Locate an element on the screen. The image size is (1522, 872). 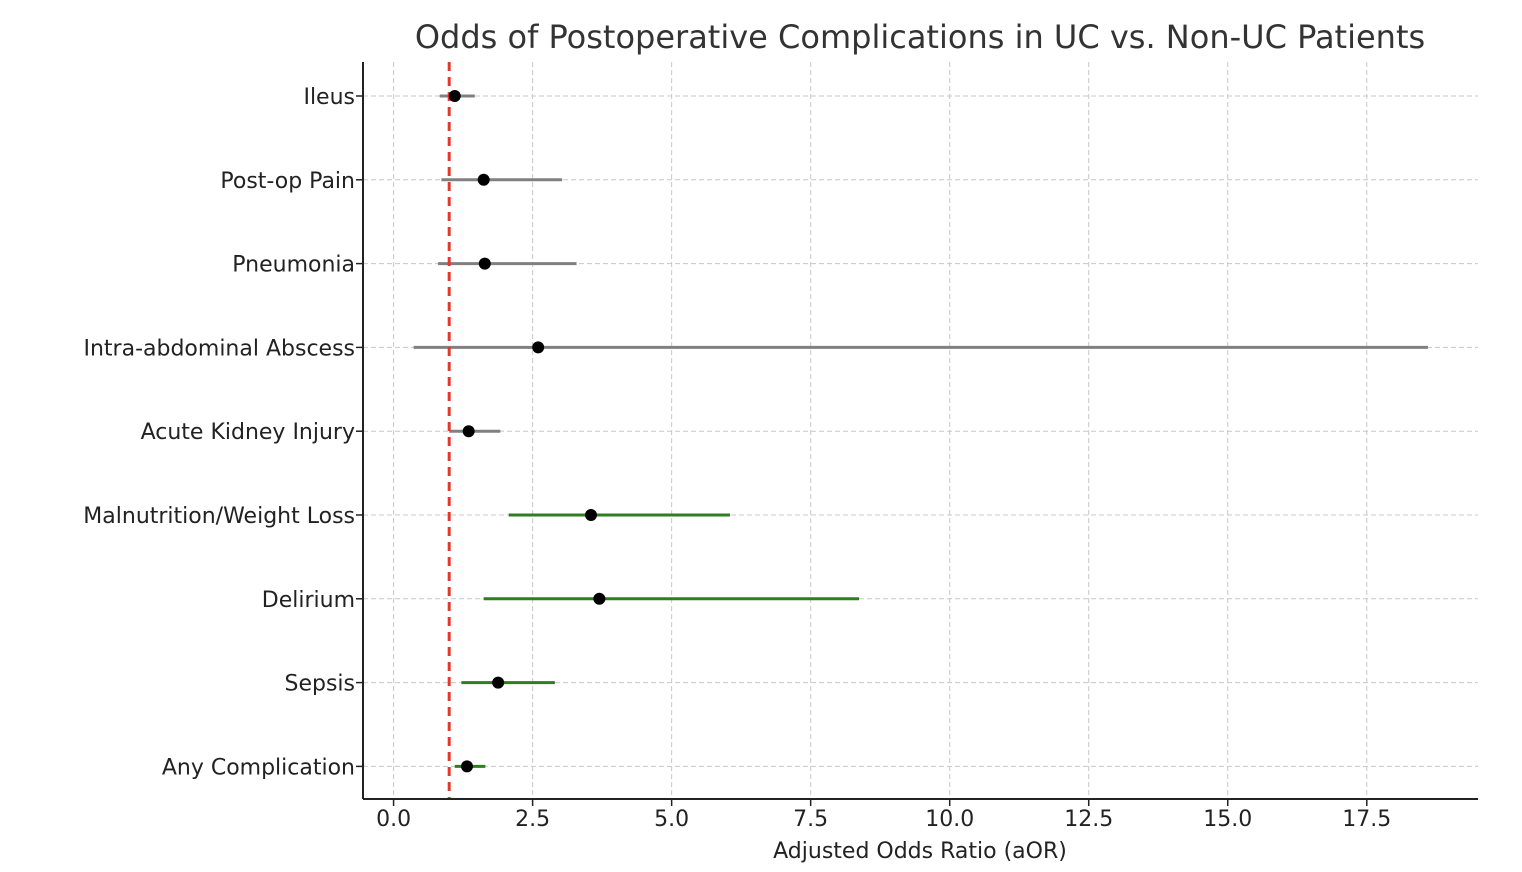
y-tick-label: Malnutrition/Weight Loss is located at coordinates (219, 516).